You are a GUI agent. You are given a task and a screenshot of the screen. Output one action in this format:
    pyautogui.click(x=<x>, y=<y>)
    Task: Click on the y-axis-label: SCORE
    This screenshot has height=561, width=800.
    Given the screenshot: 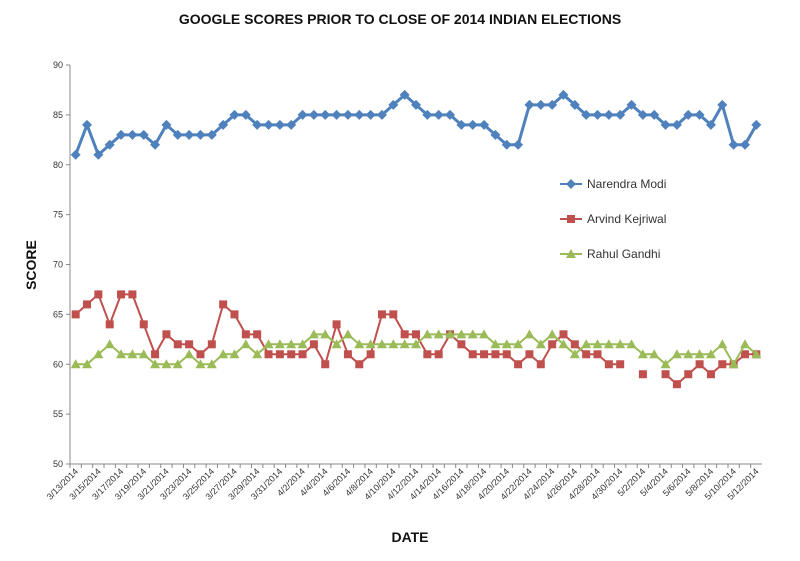 What is the action you would take?
    pyautogui.click(x=31, y=265)
    